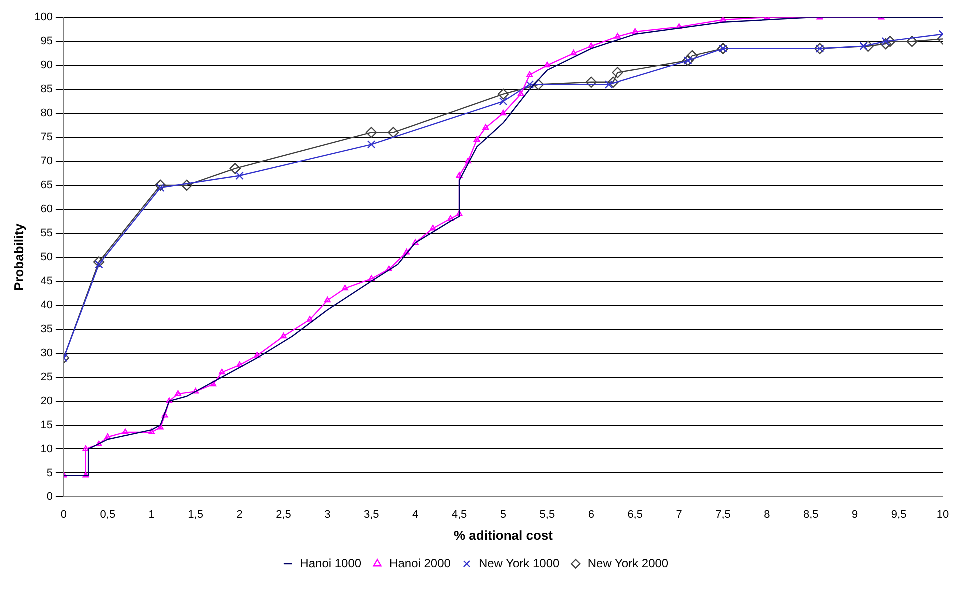 The image size is (965, 592). Describe the element at coordinates (108, 514) in the screenshot. I see `x-tick-label: 0,5` at that location.